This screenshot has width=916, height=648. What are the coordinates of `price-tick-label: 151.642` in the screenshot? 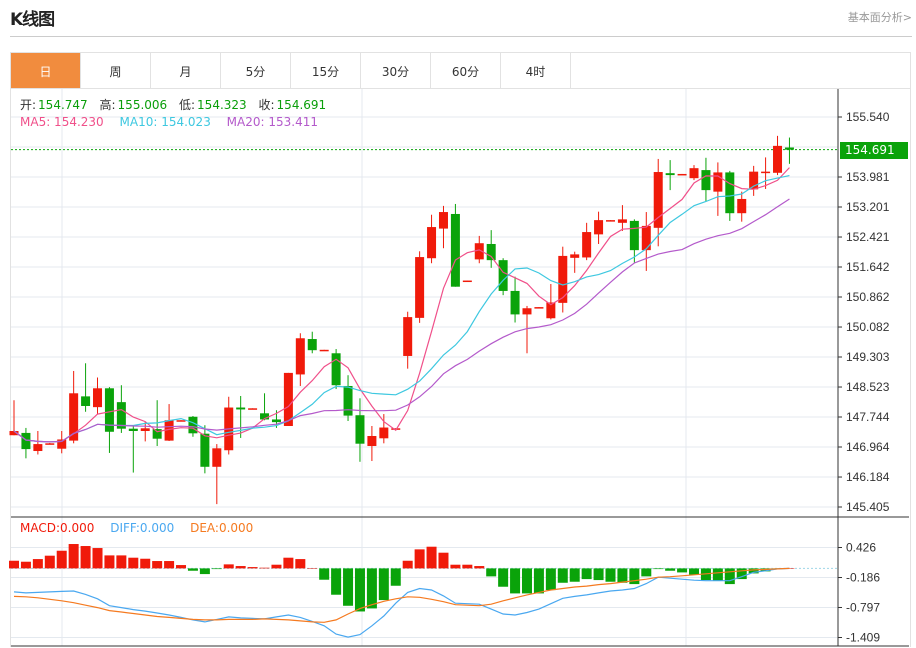 It's located at (868, 267).